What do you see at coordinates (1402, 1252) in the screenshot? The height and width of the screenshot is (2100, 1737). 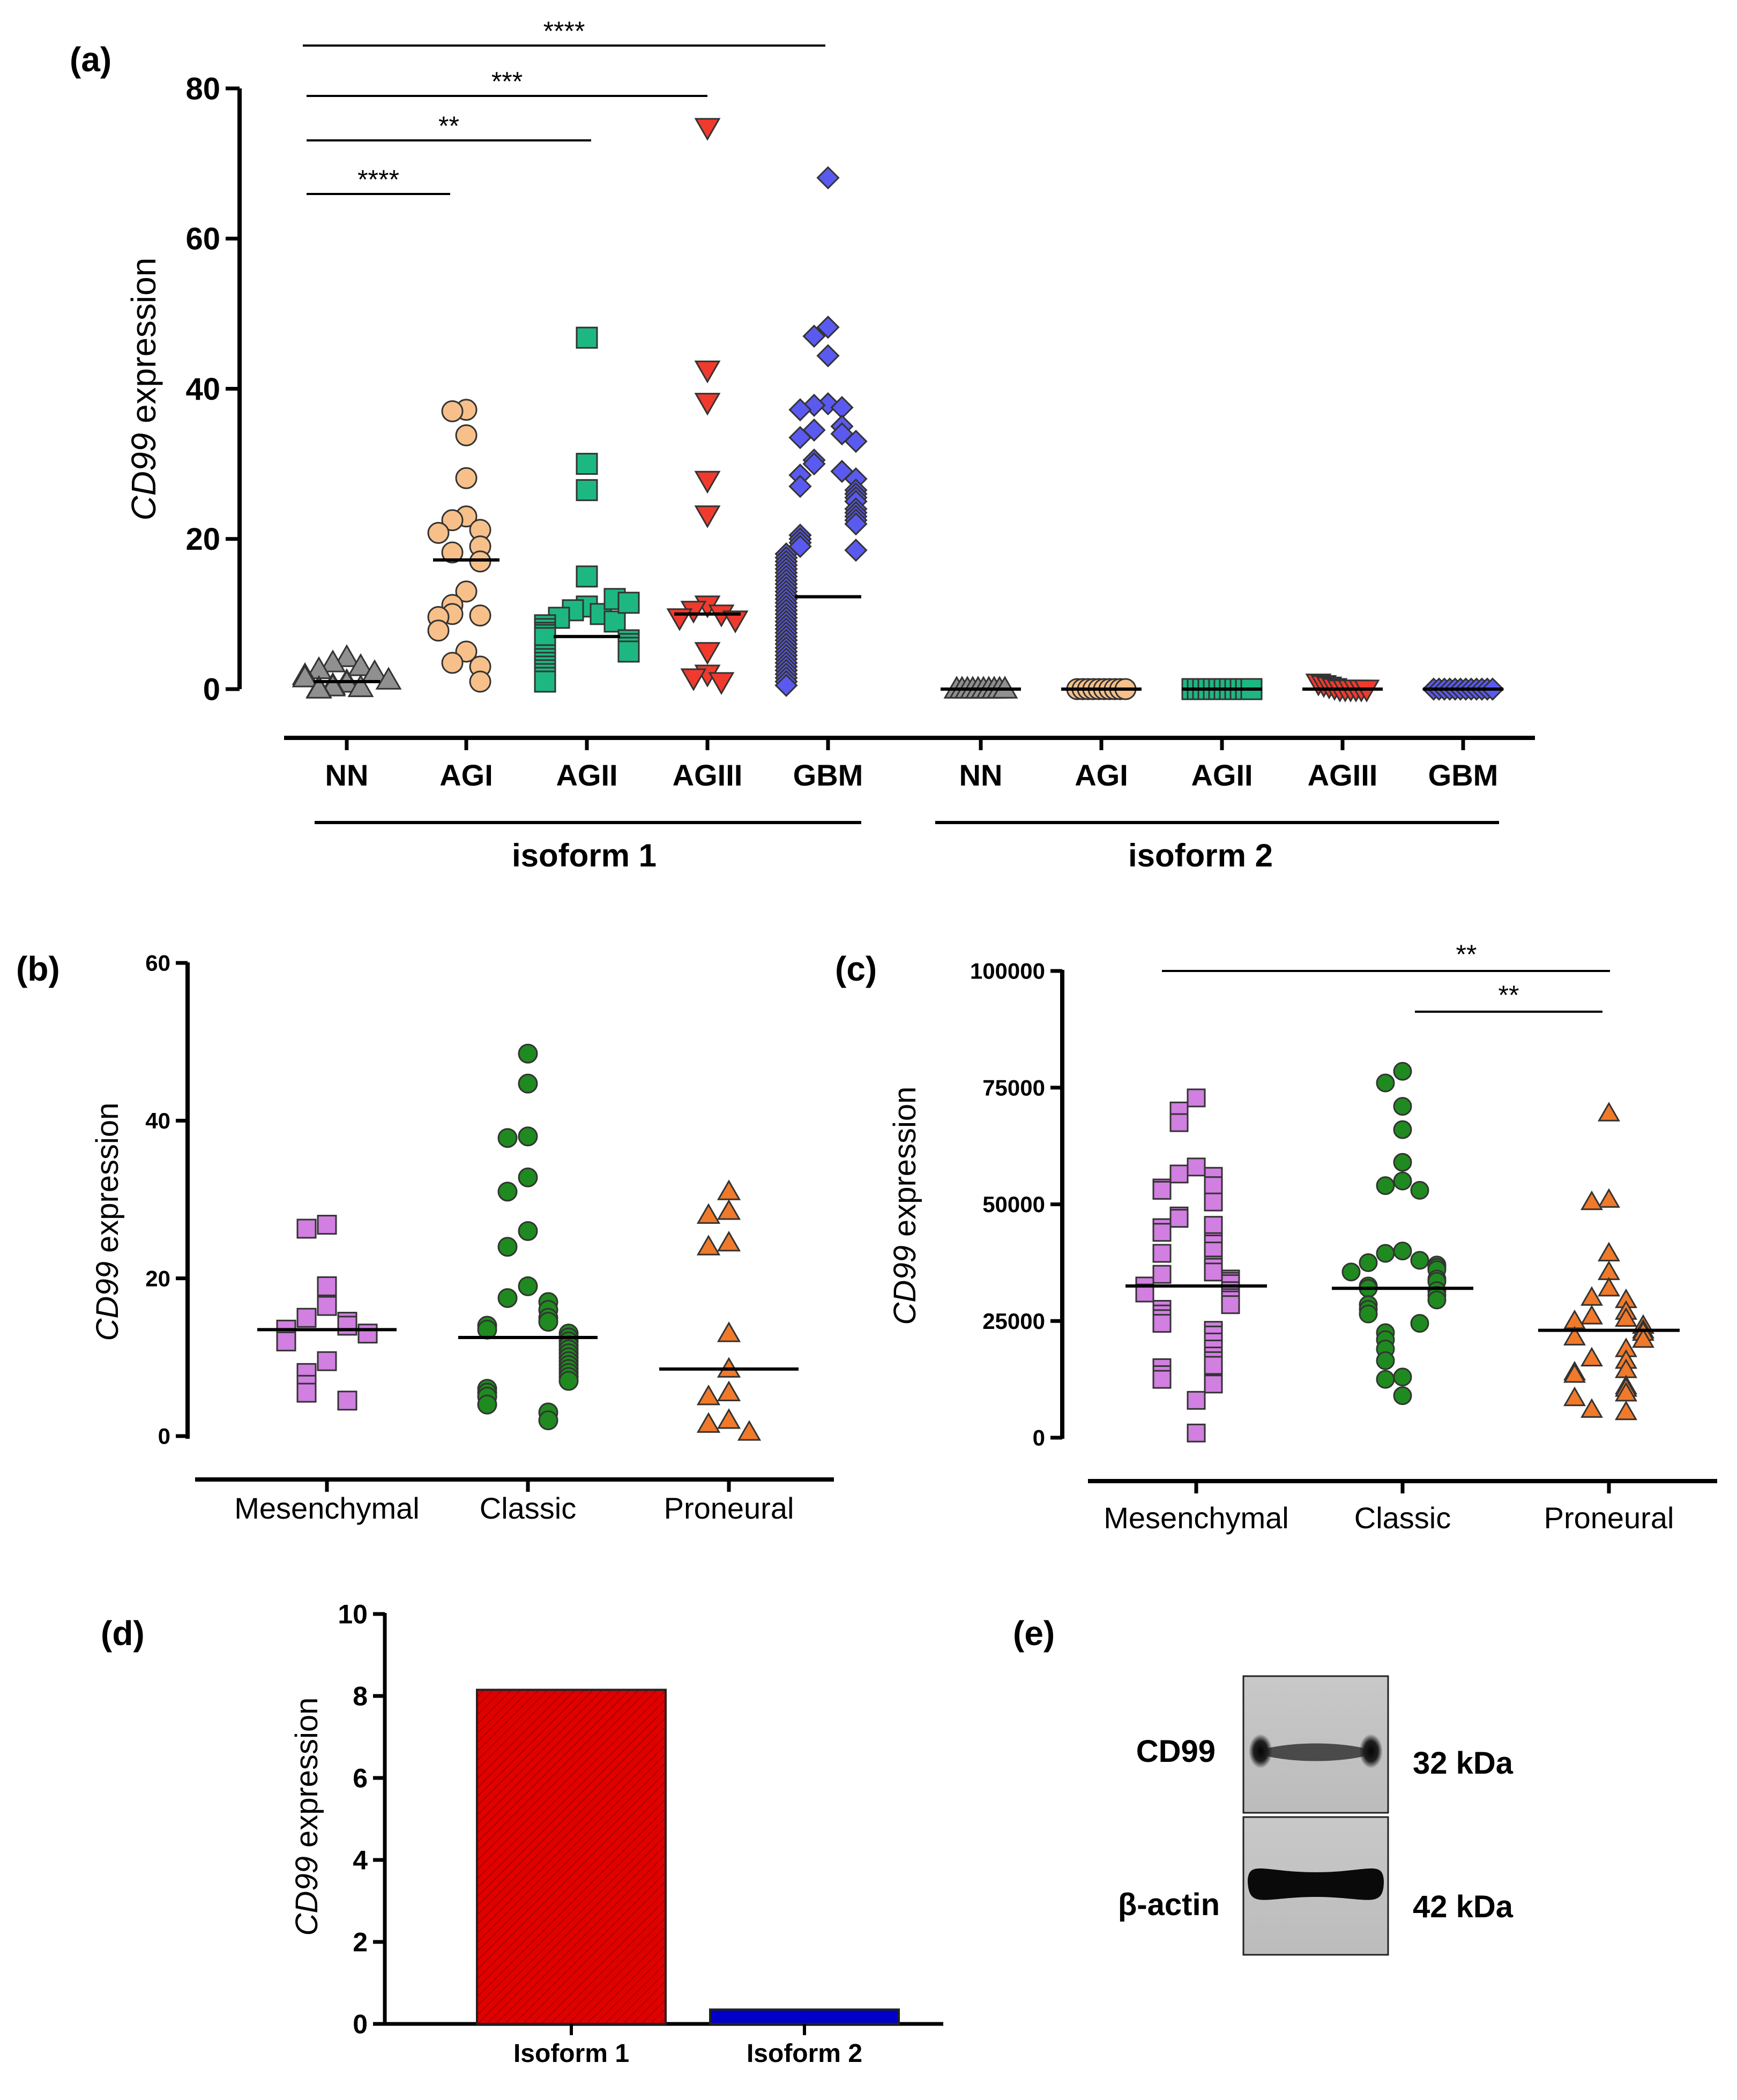 I see `panel-c-points` at bounding box center [1402, 1252].